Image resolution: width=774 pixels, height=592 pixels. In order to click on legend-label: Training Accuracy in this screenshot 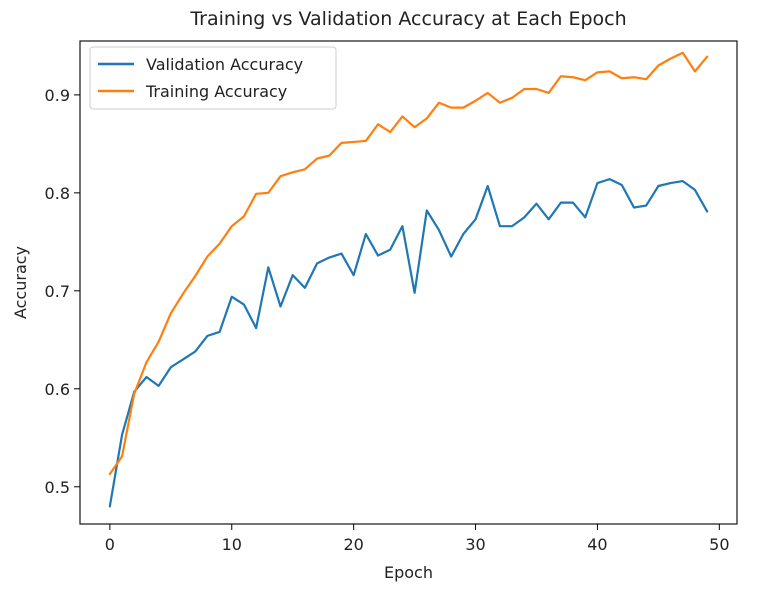, I will do `click(216, 91)`.